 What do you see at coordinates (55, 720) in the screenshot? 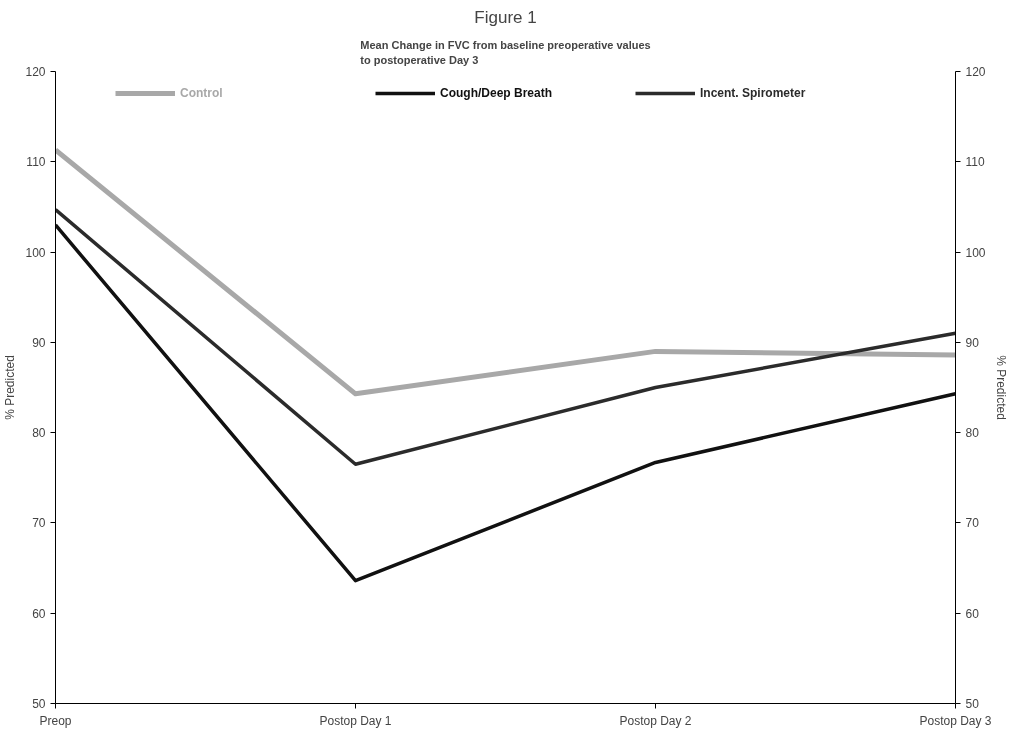
I see `x-tick-label: Preop` at bounding box center [55, 720].